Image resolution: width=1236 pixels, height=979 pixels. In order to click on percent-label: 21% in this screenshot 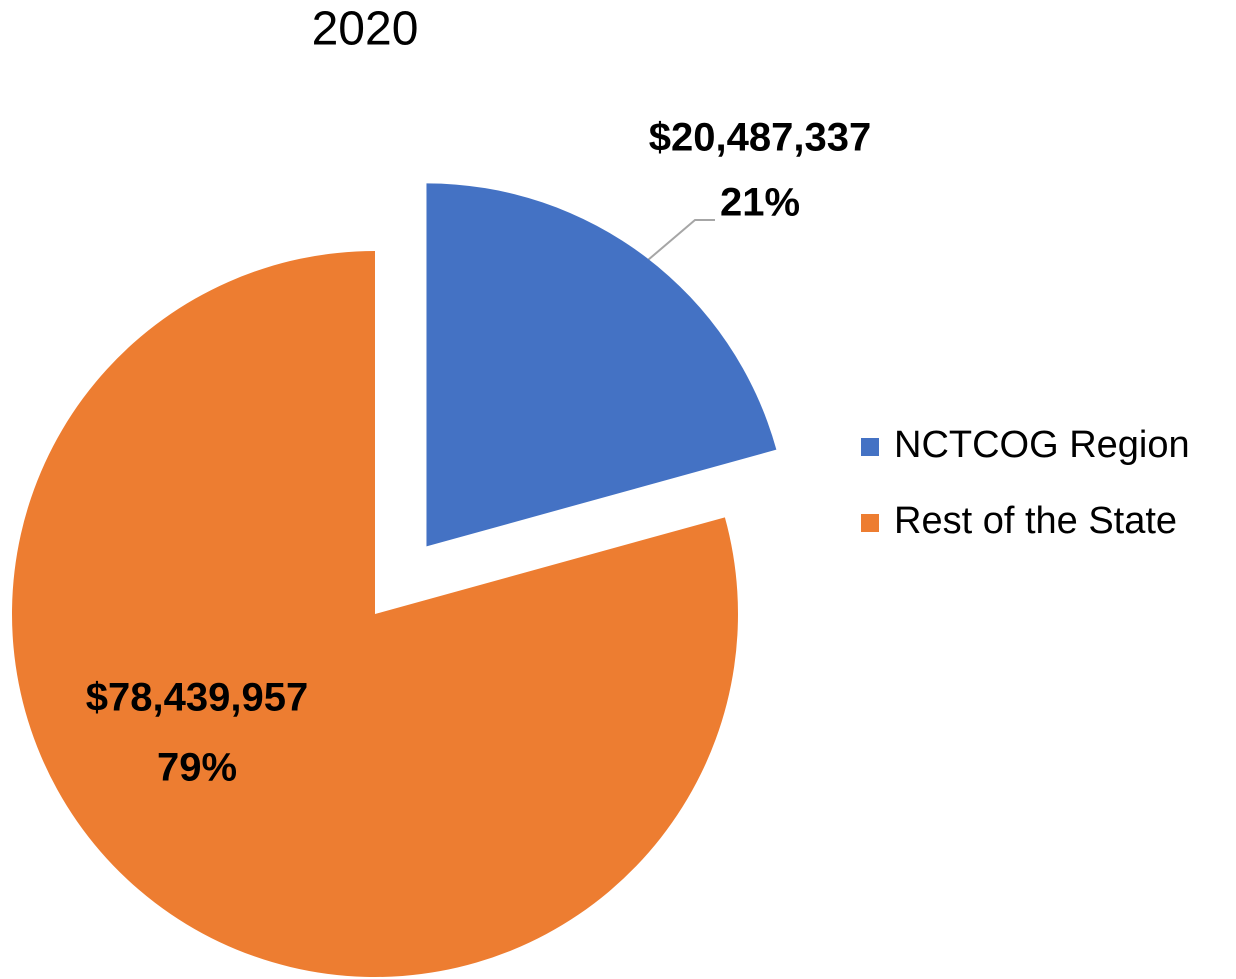, I will do `click(760, 203)`.